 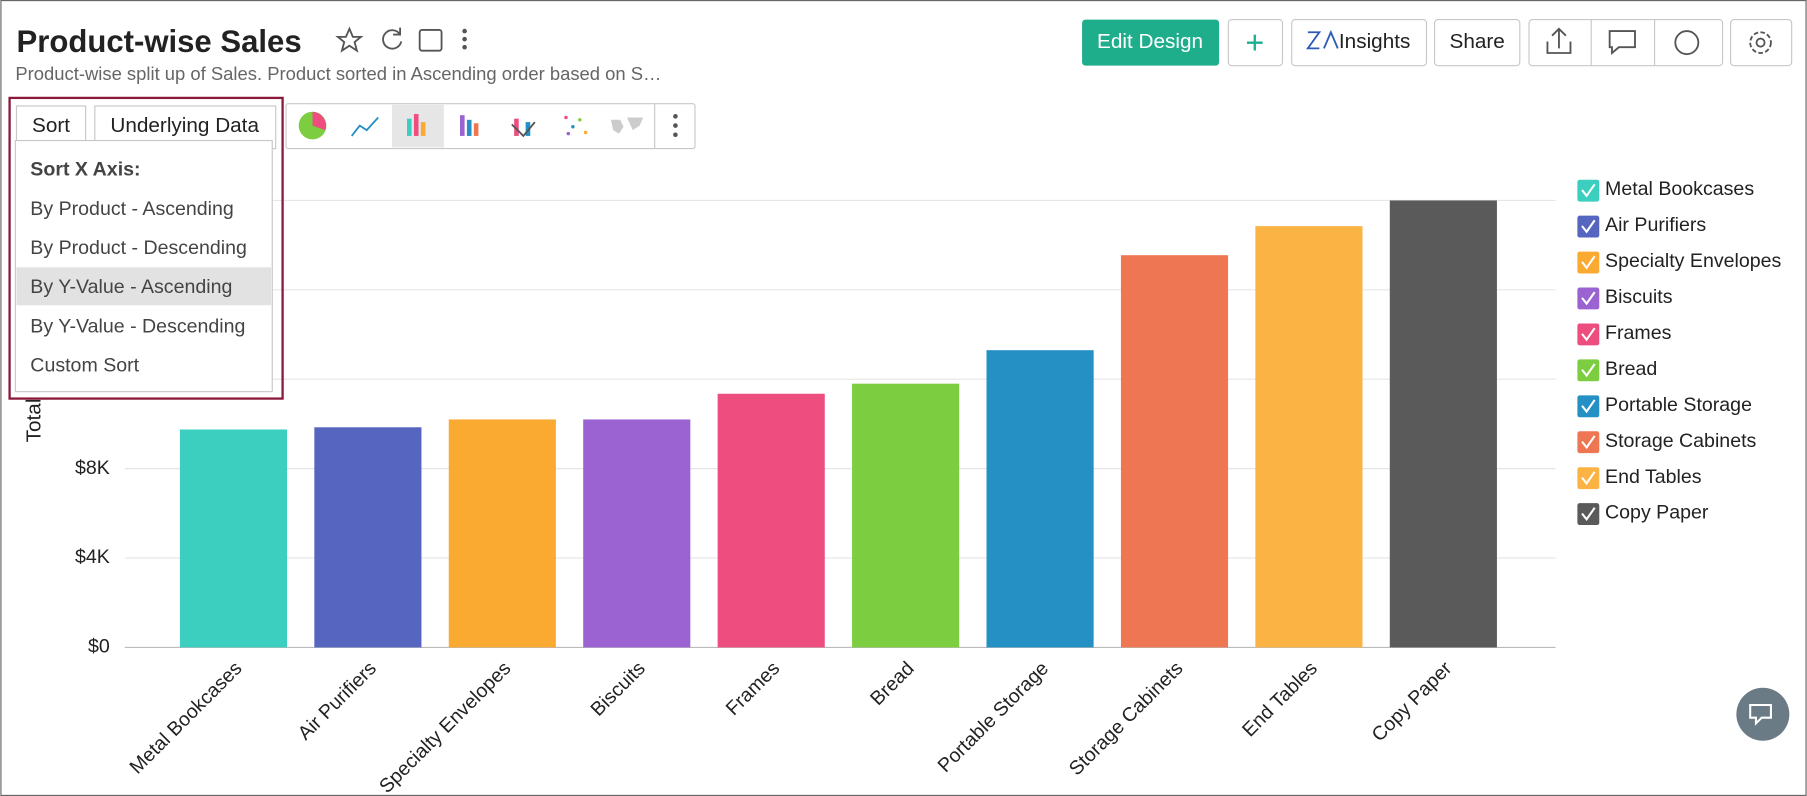 I want to click on alarm-icon, so click(x=1687, y=43).